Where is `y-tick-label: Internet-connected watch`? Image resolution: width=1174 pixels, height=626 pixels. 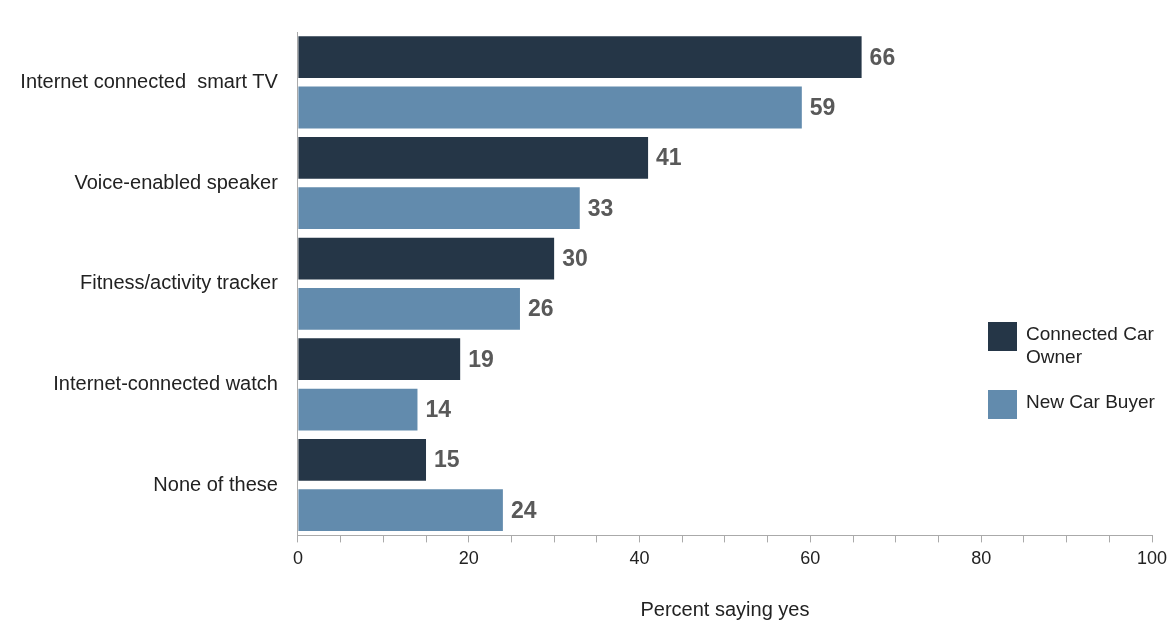 y-tick-label: Internet-connected watch is located at coordinates (165, 382).